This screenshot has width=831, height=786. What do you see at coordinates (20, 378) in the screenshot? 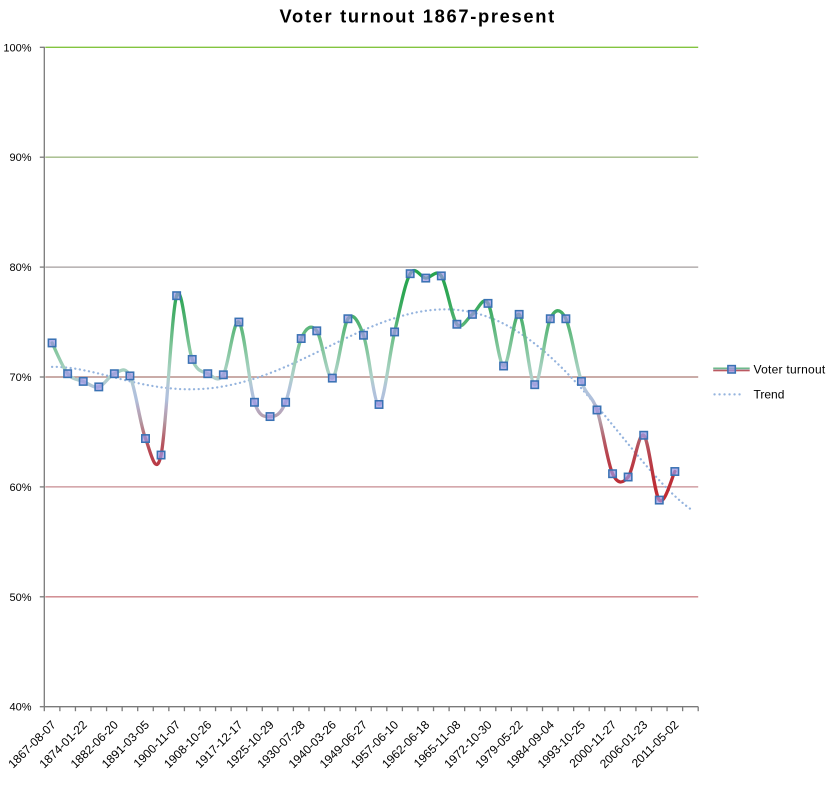
I see `svg-text: 70%` at bounding box center [20, 378].